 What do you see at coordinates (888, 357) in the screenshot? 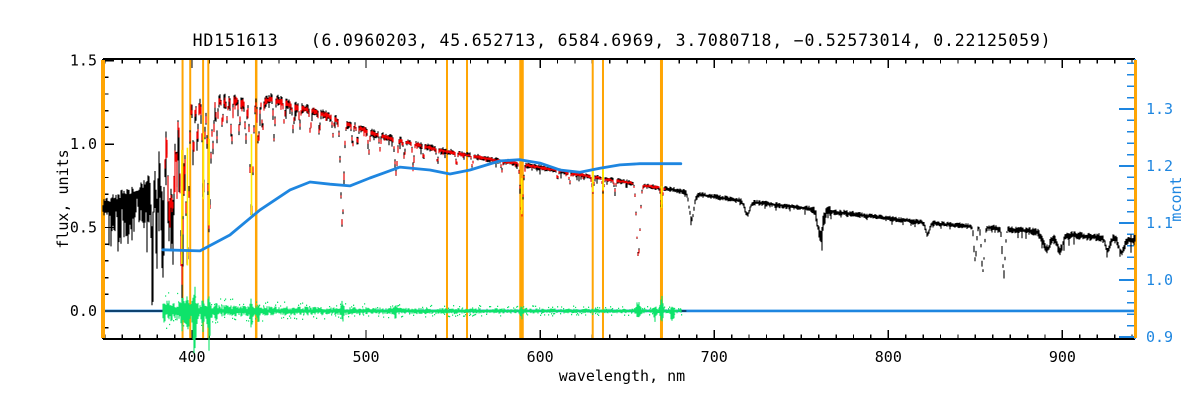
I see `x-tick-label: 800` at bounding box center [888, 357].